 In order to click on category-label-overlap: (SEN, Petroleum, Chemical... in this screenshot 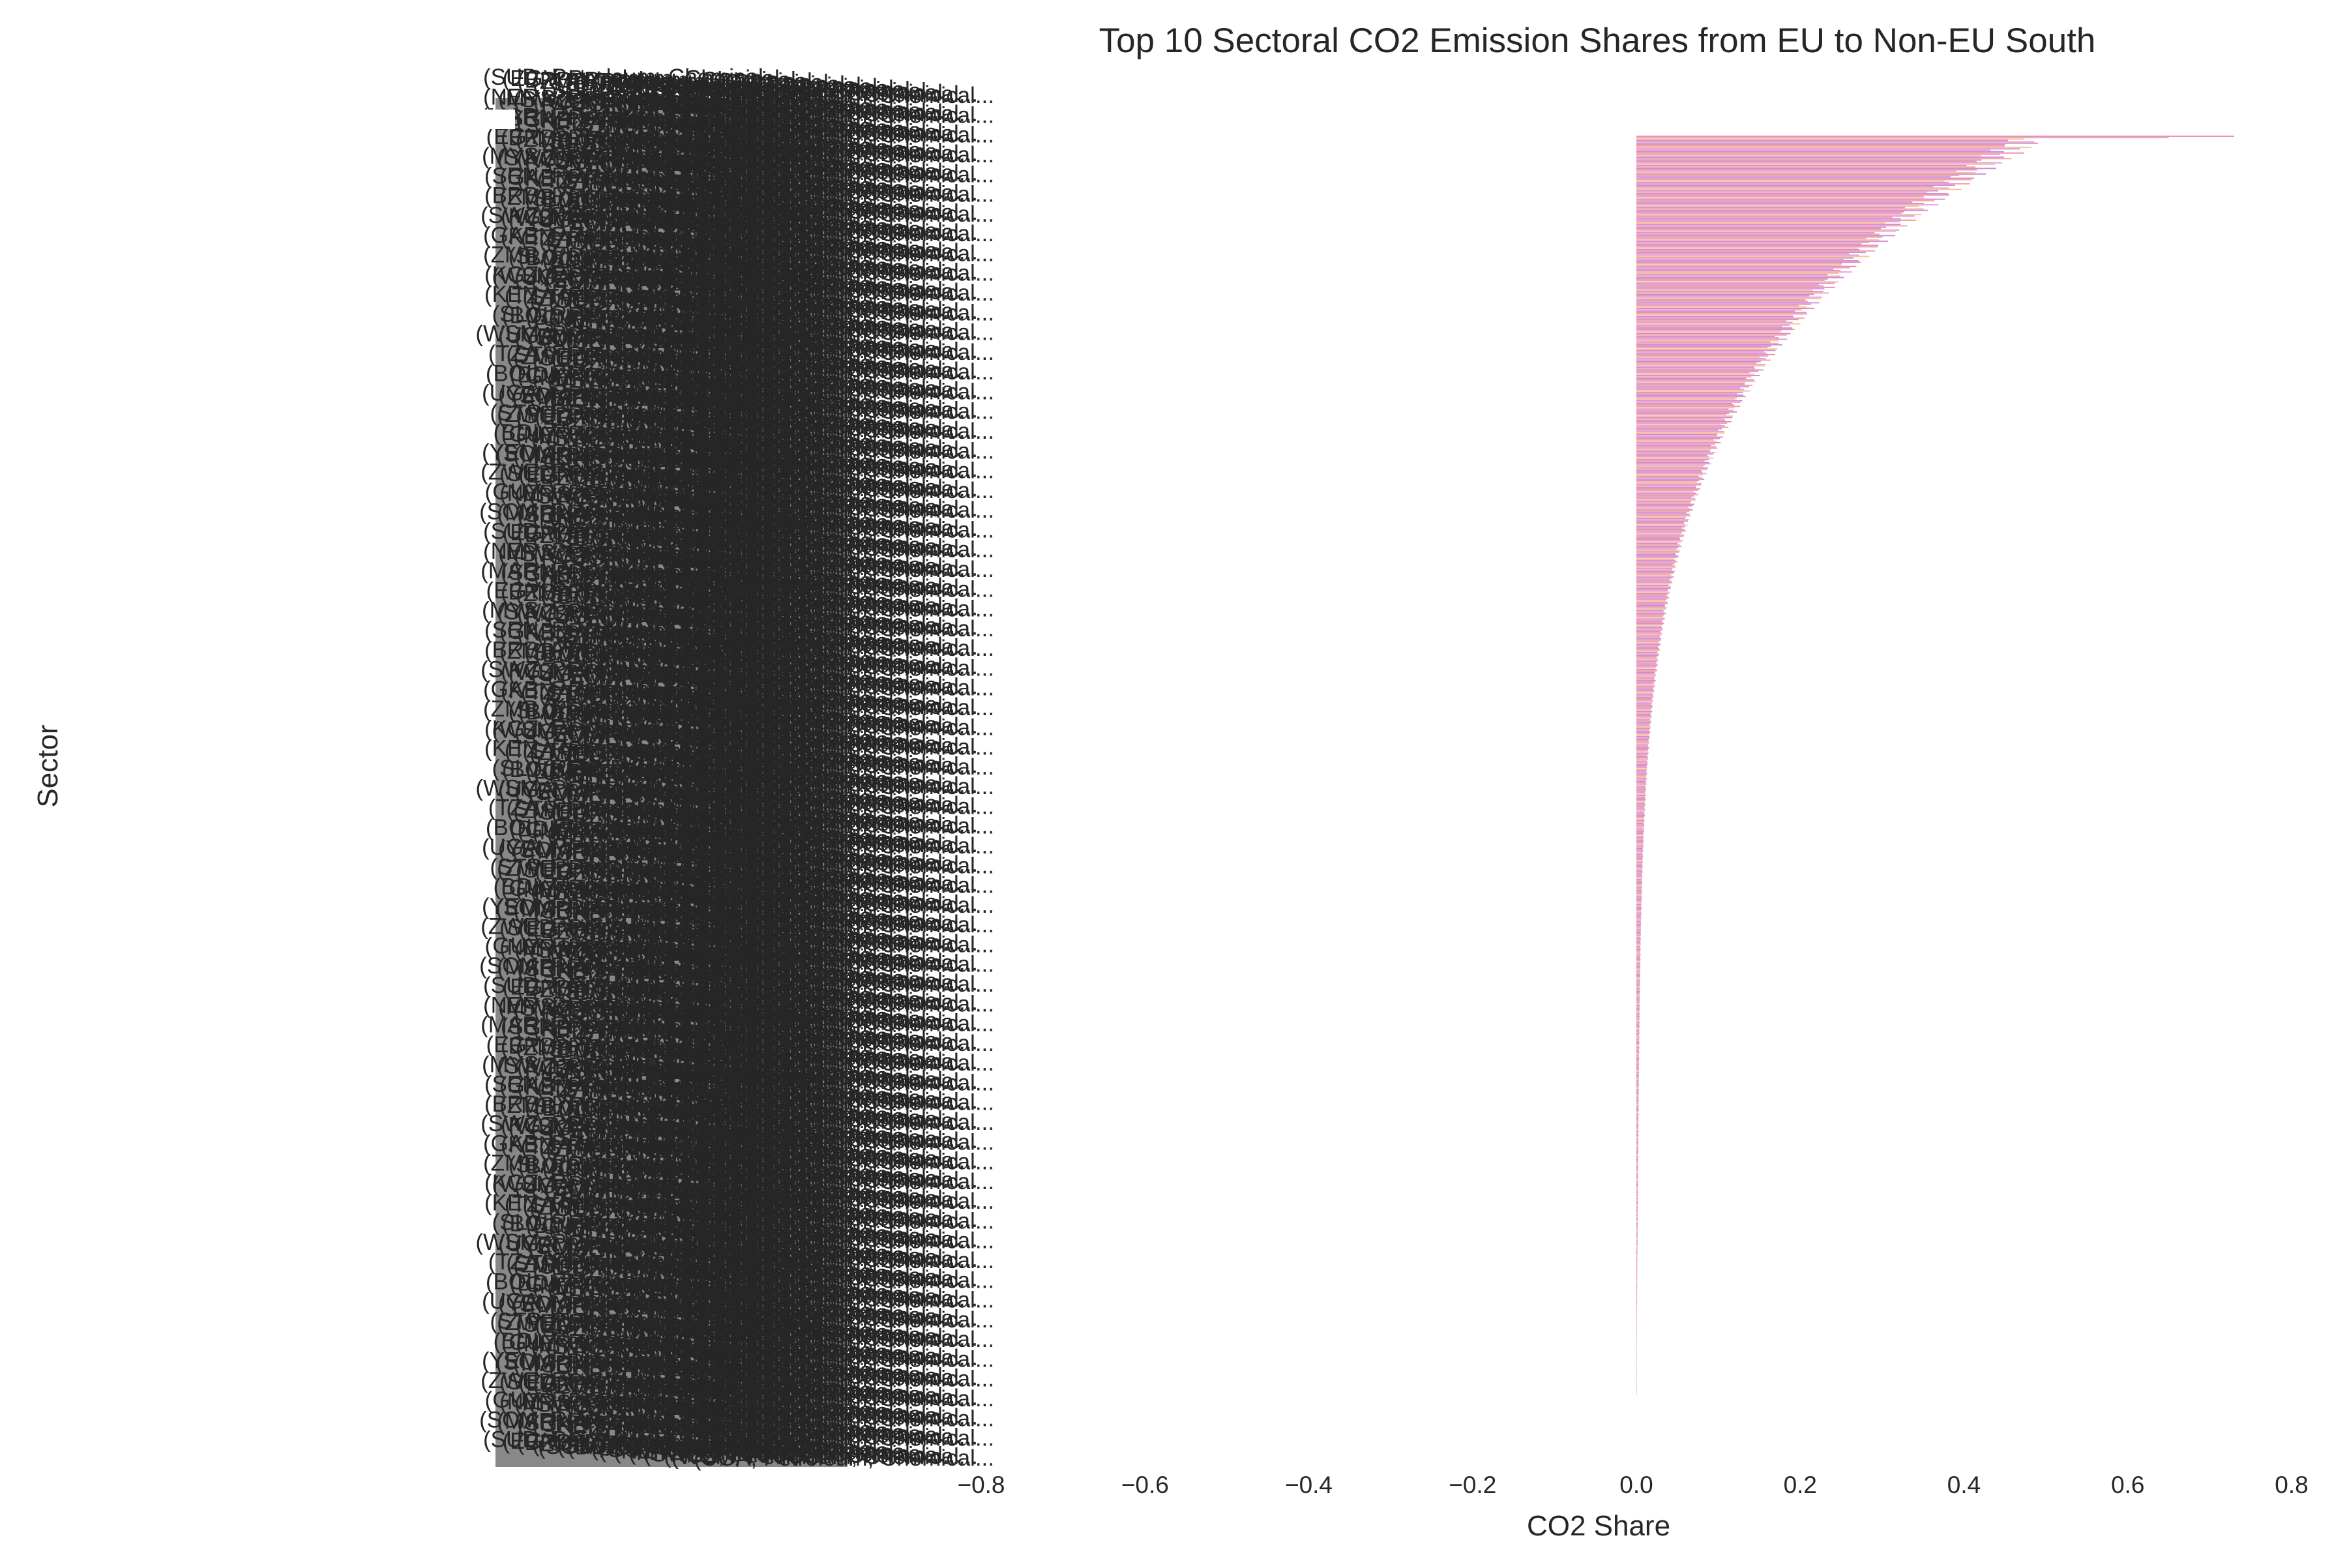, I will do `click(633, 630)`.